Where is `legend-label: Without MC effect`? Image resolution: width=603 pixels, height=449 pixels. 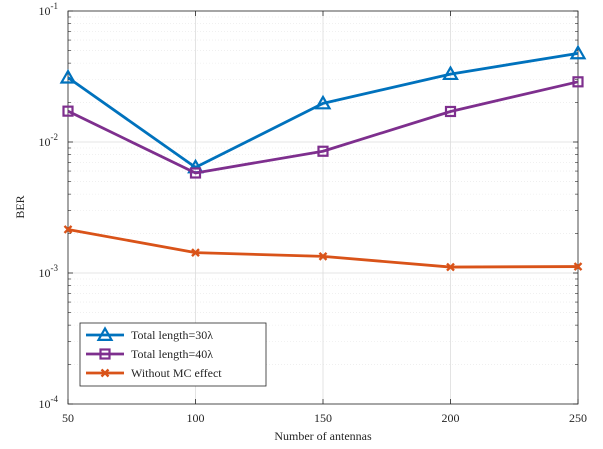
legend-label: Without MC effect is located at coordinates (176, 373).